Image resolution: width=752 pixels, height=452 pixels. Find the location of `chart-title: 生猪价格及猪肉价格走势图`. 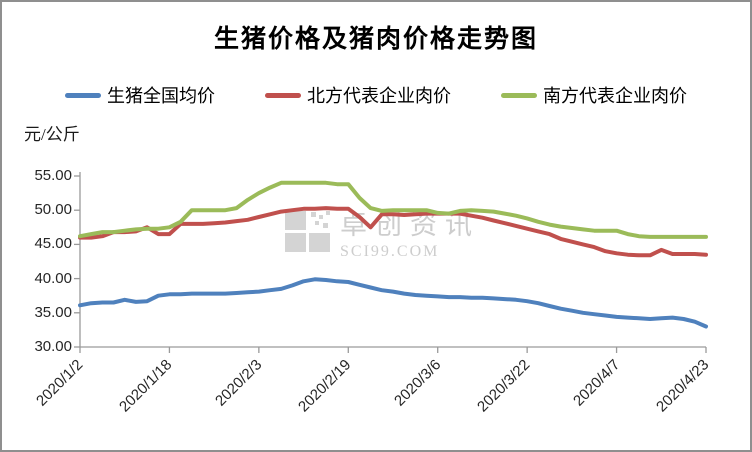

chart-title: 生猪价格及猪肉价格走势图 is located at coordinates (375, 39).